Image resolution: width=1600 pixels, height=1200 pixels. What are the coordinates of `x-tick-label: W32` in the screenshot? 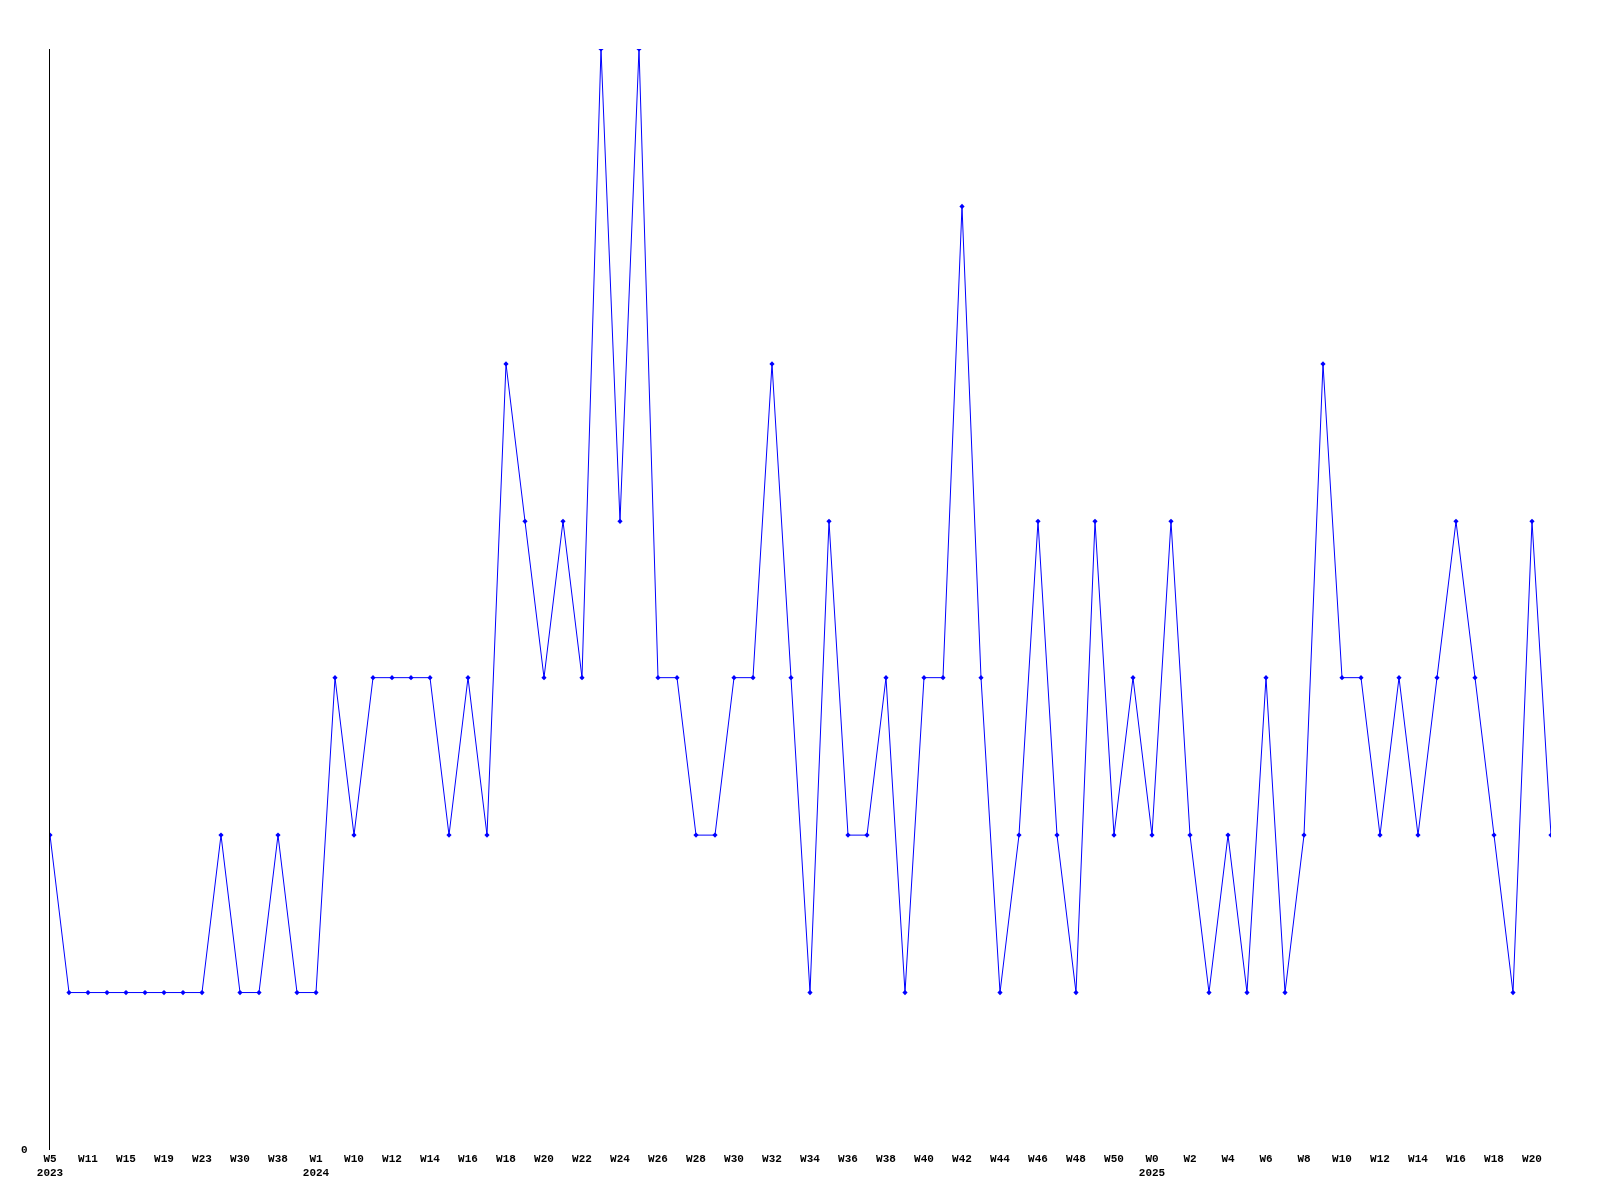 It's located at (772, 1159).